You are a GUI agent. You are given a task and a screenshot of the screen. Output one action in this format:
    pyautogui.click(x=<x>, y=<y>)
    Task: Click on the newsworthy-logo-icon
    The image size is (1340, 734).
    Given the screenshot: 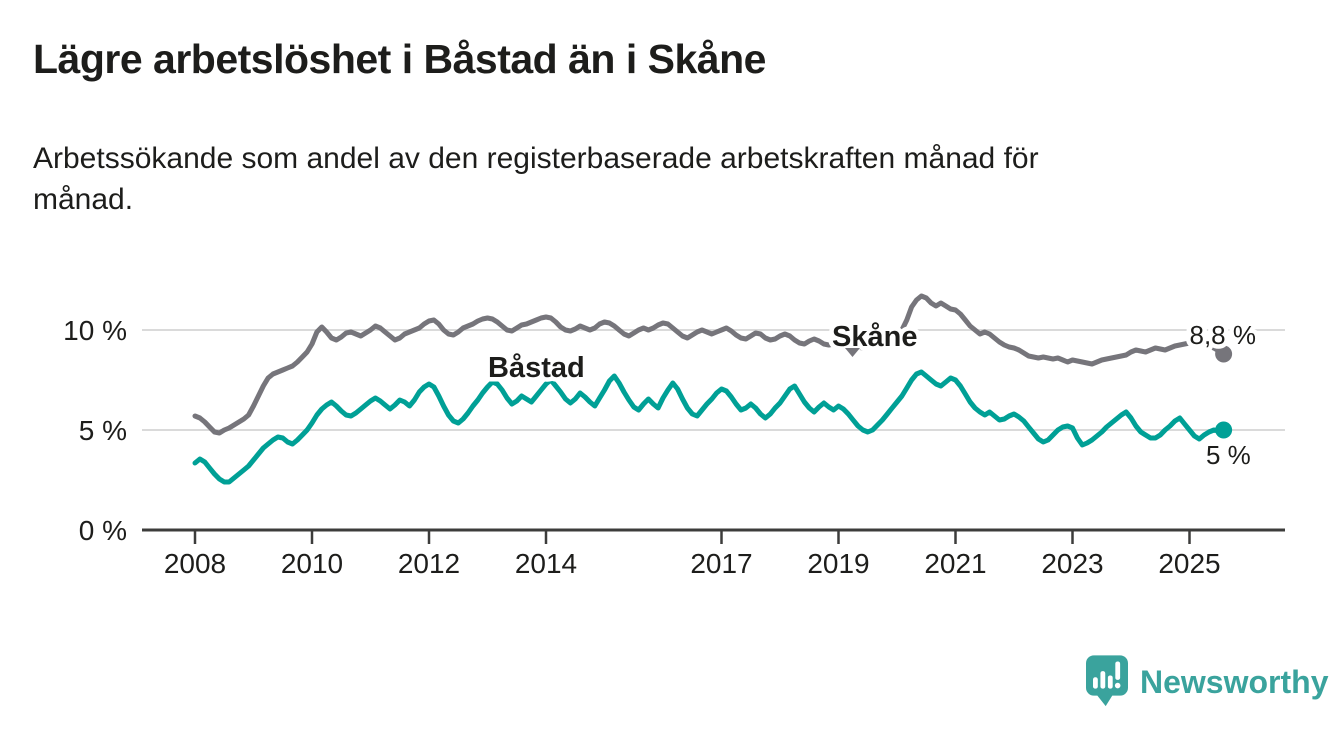 What is the action you would take?
    pyautogui.click(x=1107, y=681)
    